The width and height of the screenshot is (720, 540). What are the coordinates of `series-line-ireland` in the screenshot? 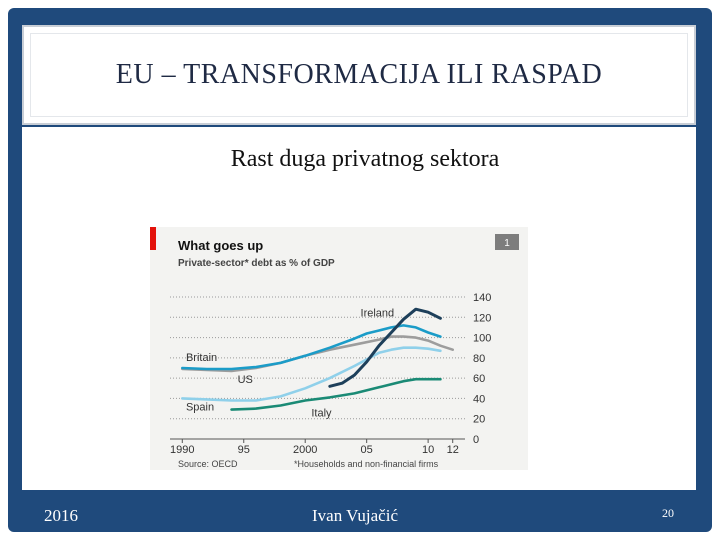 It's located at (385, 347).